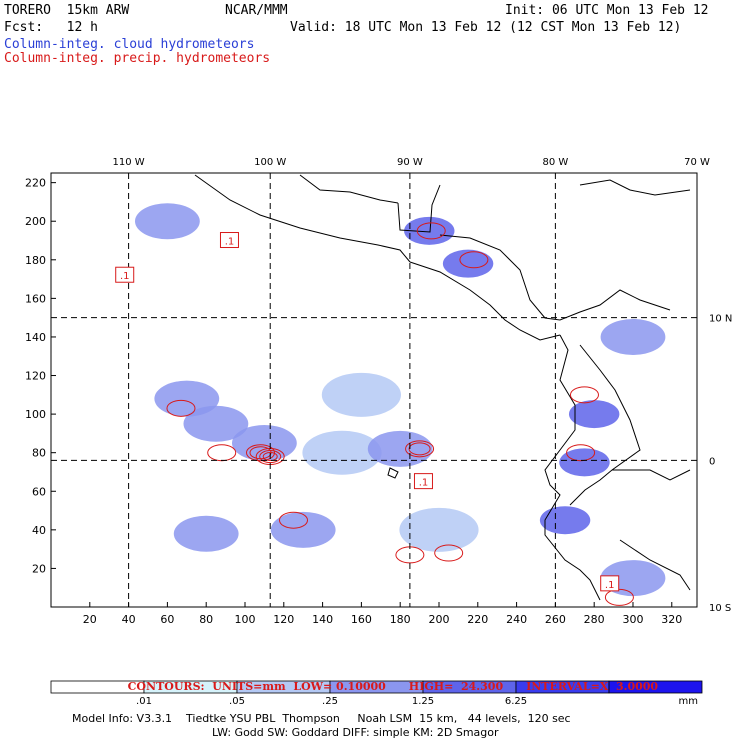 The image size is (740, 740). What do you see at coordinates (594, 619) in the screenshot?
I see `x-tick-label: 280` at bounding box center [594, 619].